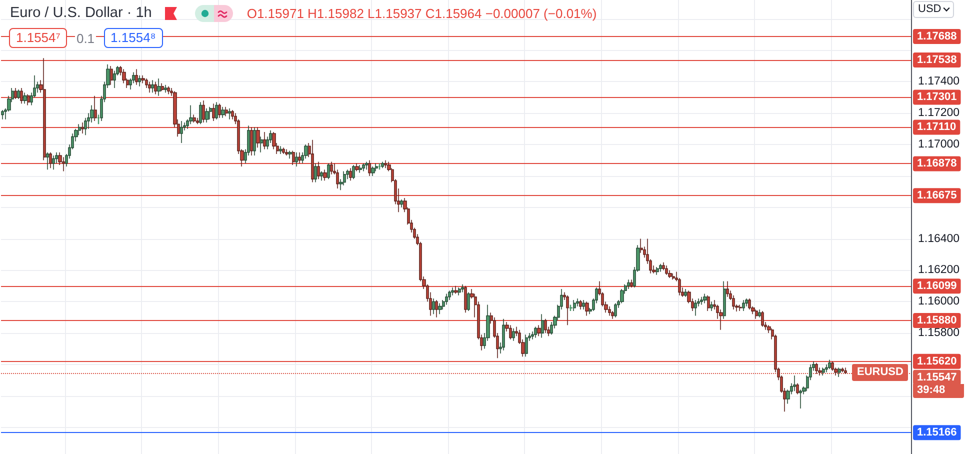  What do you see at coordinates (939, 270) in the screenshot?
I see `y-tick-label: 1.16200` at bounding box center [939, 270].